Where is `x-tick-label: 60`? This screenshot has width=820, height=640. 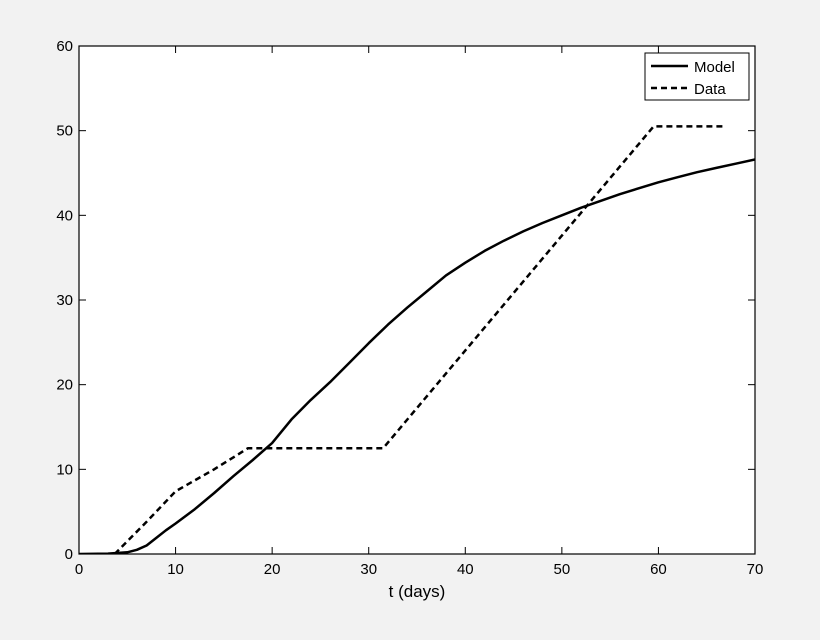 x-tick-label: 60 is located at coordinates (658, 569).